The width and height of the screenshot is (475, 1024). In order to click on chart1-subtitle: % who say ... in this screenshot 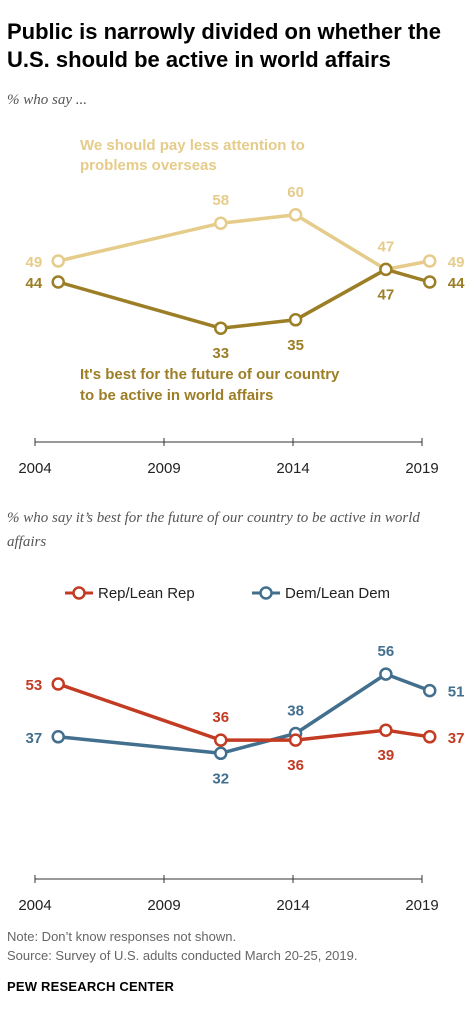, I will do `click(47, 100)`.